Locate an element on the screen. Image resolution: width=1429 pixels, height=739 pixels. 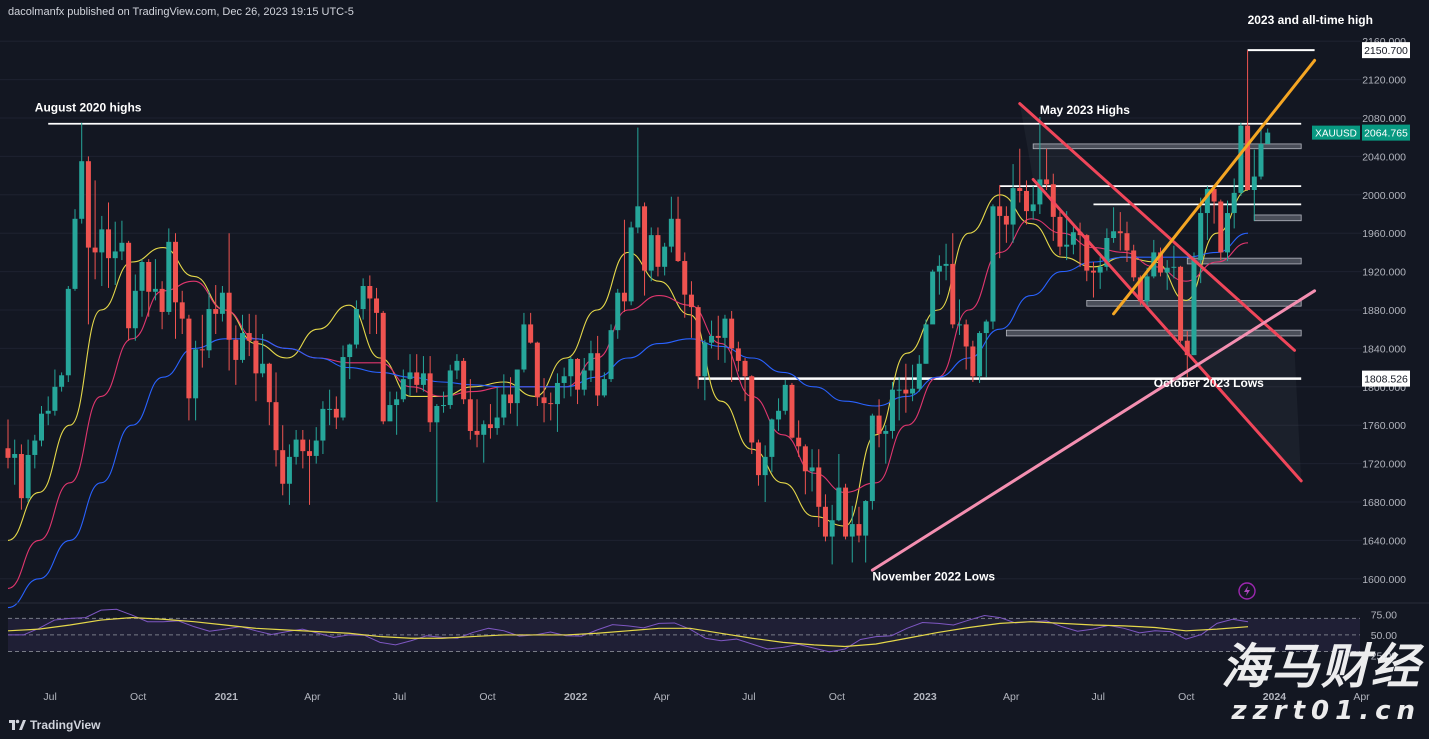
time-tick-label: 2023 is located at coordinates (925, 697).